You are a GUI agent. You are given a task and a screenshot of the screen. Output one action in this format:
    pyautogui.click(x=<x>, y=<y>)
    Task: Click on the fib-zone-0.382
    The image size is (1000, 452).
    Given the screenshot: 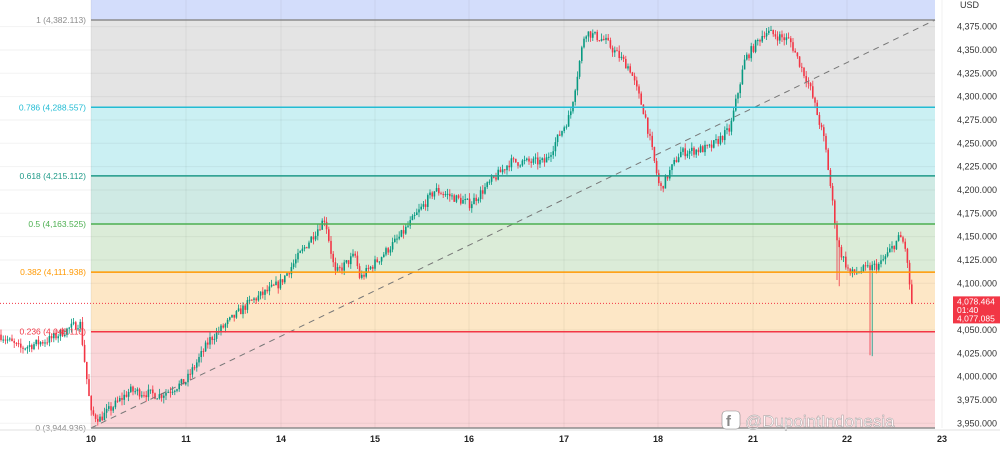 What is the action you would take?
    pyautogui.click(x=513, y=302)
    